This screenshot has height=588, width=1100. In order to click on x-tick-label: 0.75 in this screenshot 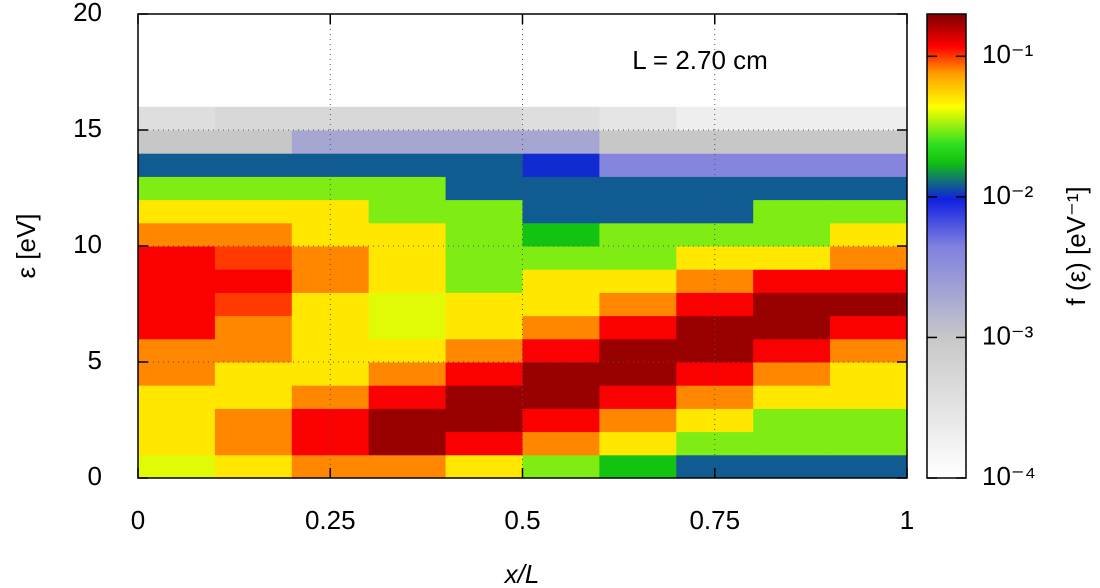, I will do `click(714, 520)`.